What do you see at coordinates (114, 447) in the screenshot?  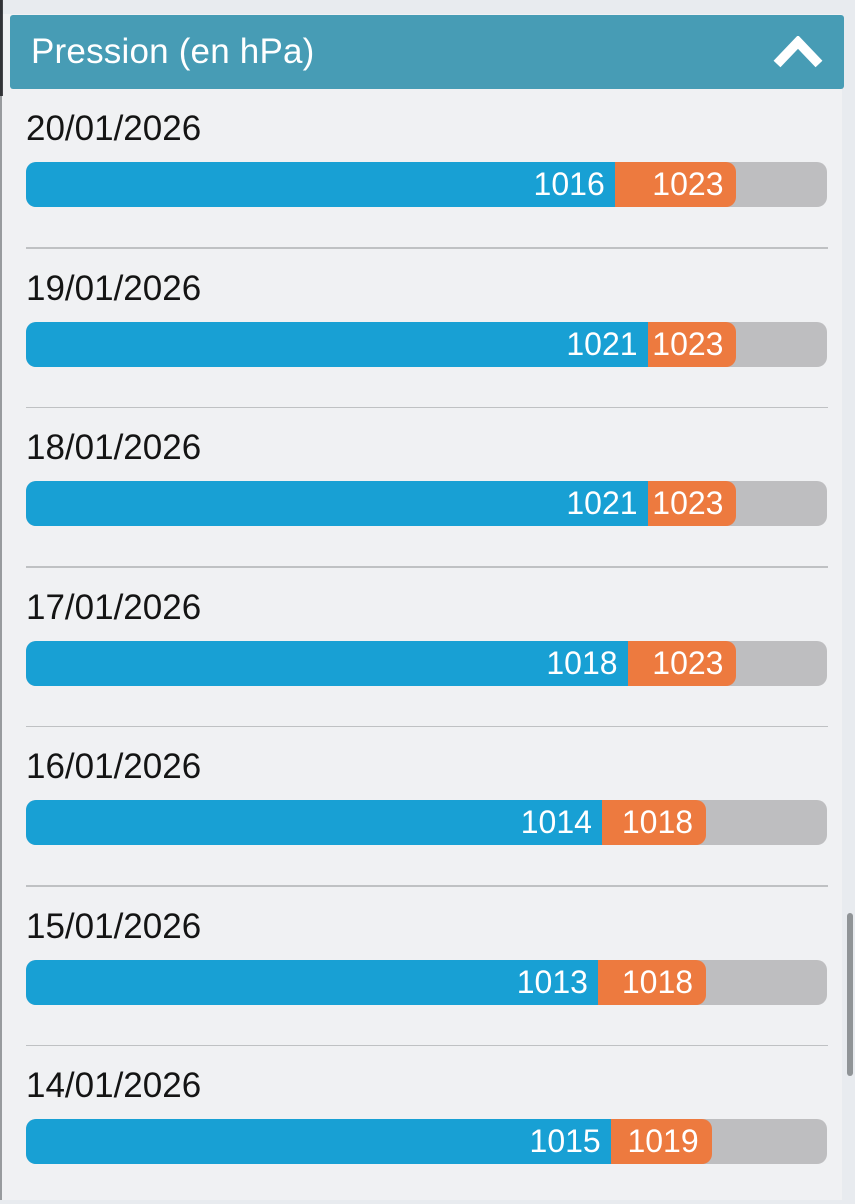 I see `row-date: 18/01/2026` at bounding box center [114, 447].